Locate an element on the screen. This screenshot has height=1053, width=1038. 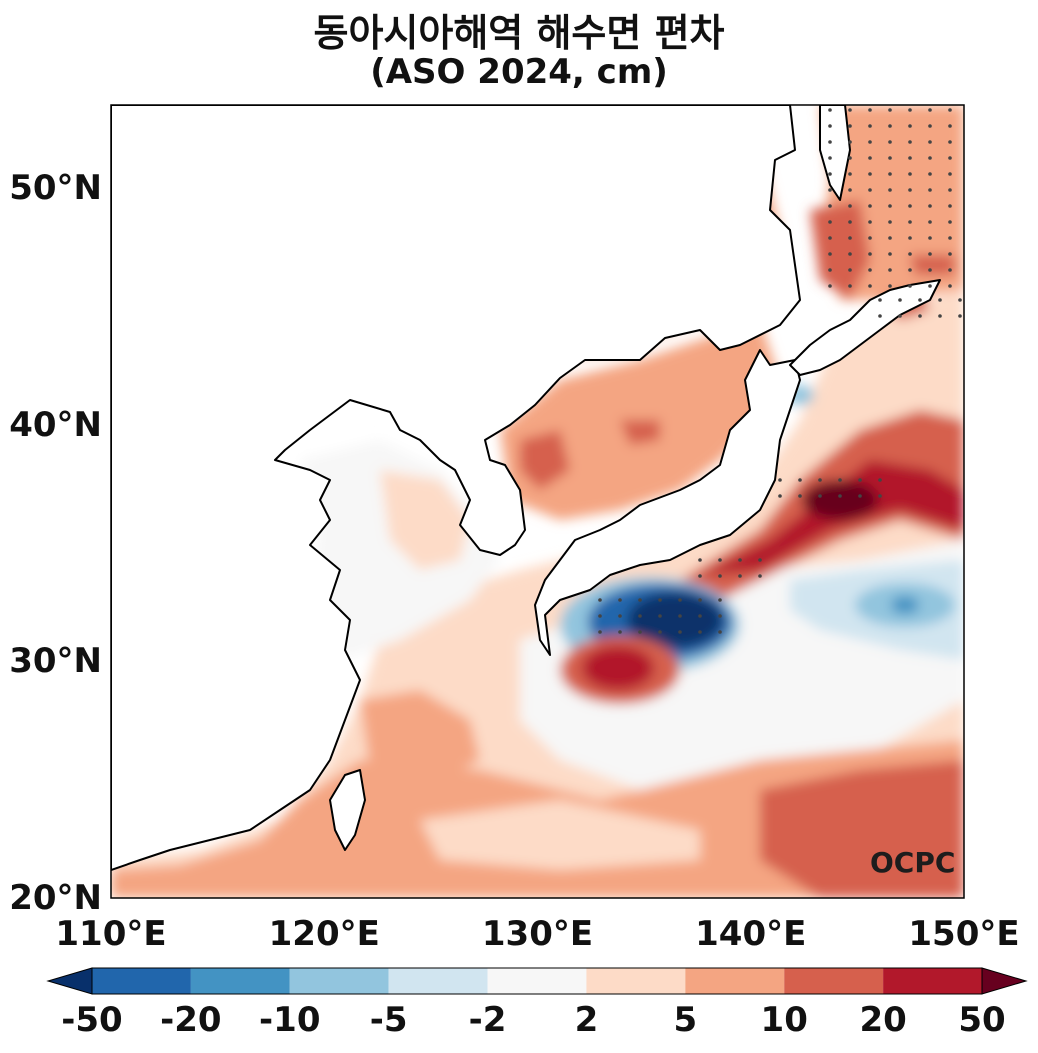
lon-label: 140°E is located at coordinates (751, 934).